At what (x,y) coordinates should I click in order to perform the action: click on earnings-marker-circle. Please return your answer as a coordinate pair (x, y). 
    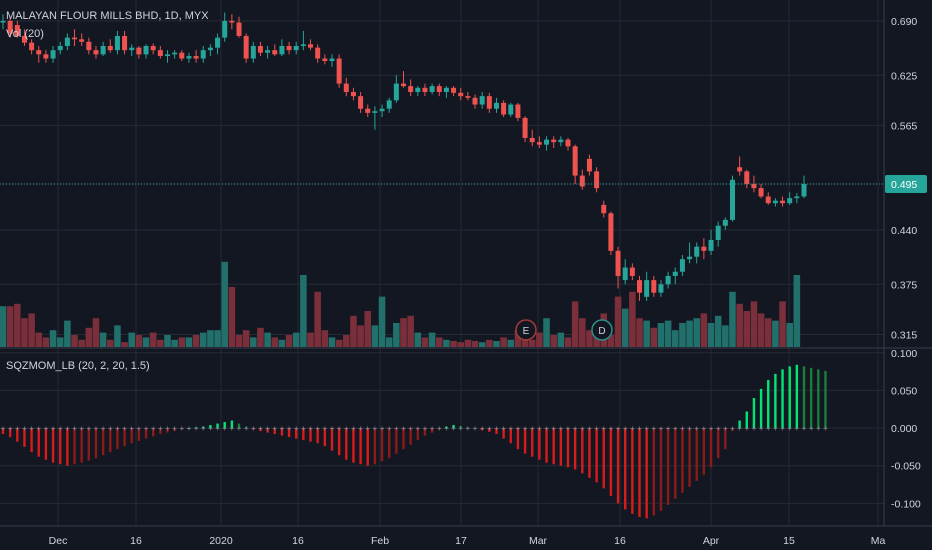
    Looking at the image, I should click on (526, 330).